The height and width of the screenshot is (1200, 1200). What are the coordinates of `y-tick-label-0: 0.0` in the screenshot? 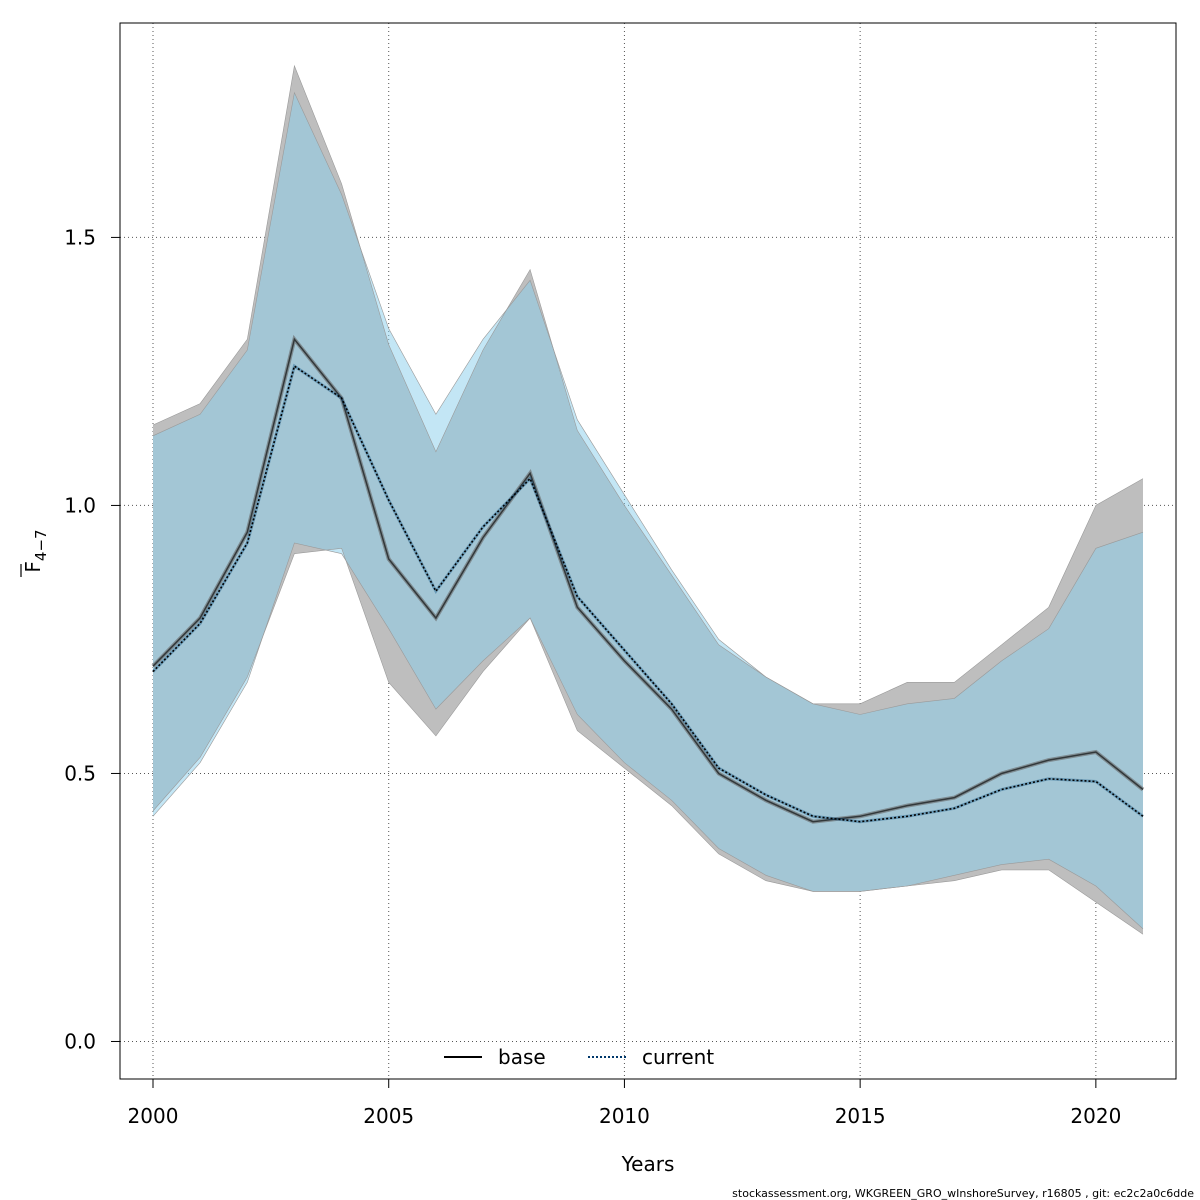 It's located at (80, 1041).